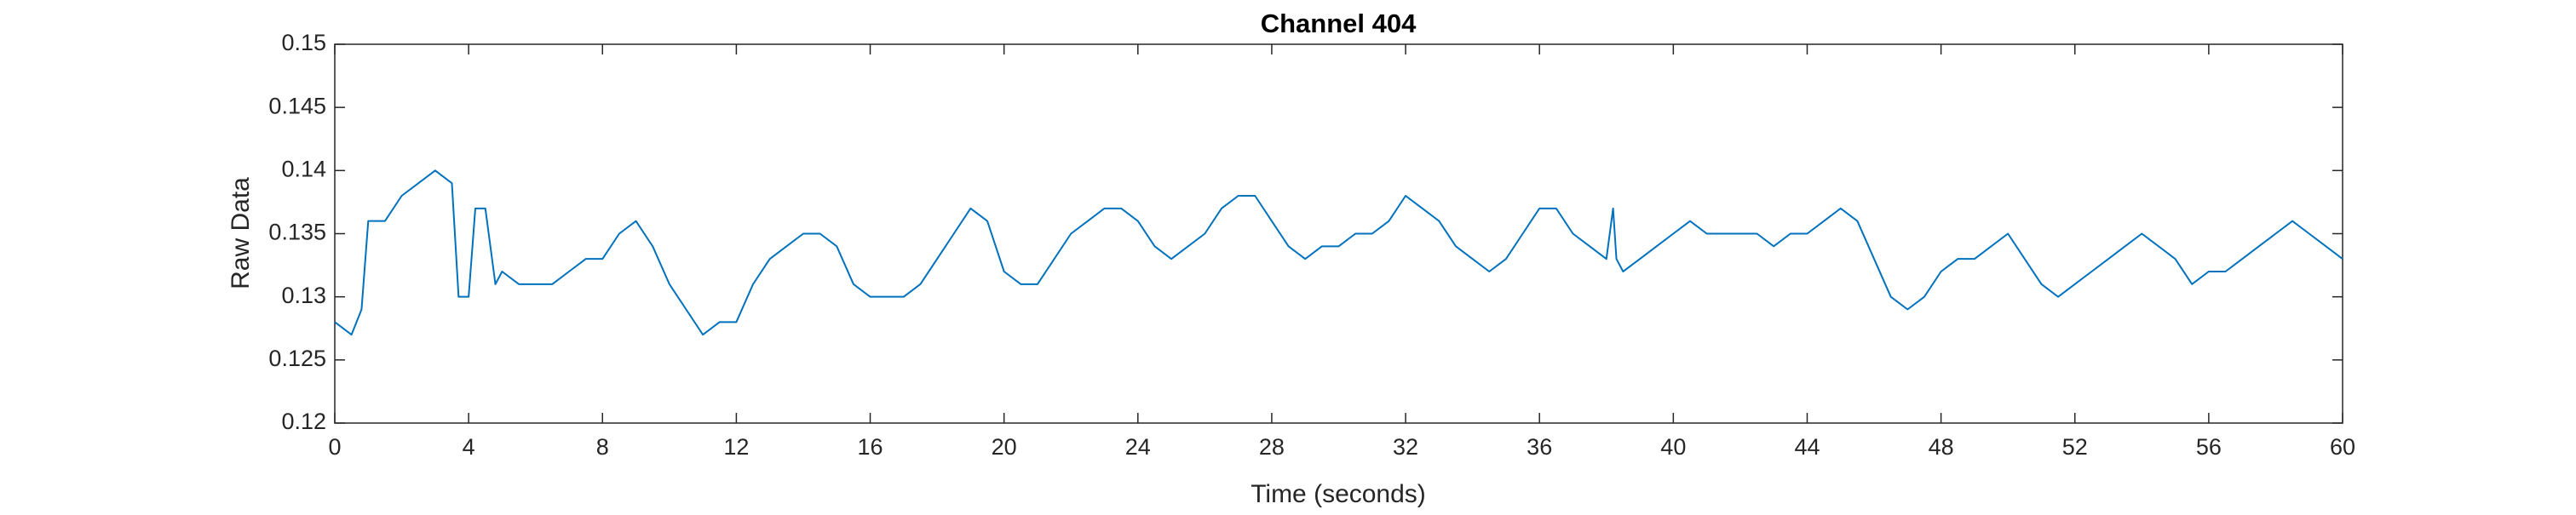 This screenshot has height=515, width=2576. I want to click on x-tick-label: 12, so click(736, 447).